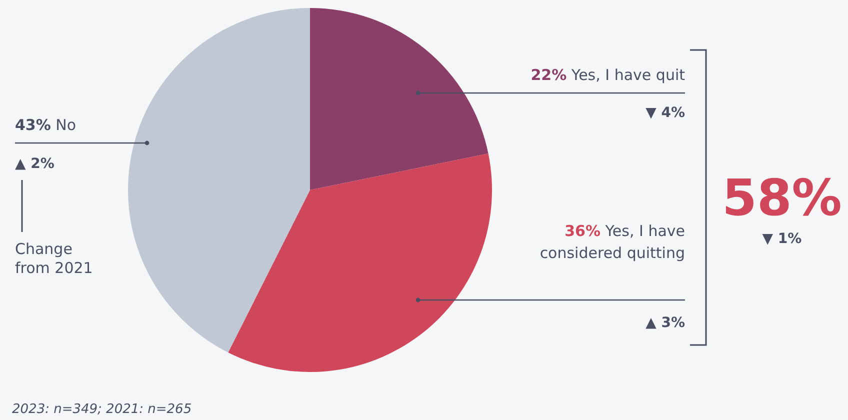 The image size is (848, 420). I want to click on text: ▲ 2%, so click(34, 164).